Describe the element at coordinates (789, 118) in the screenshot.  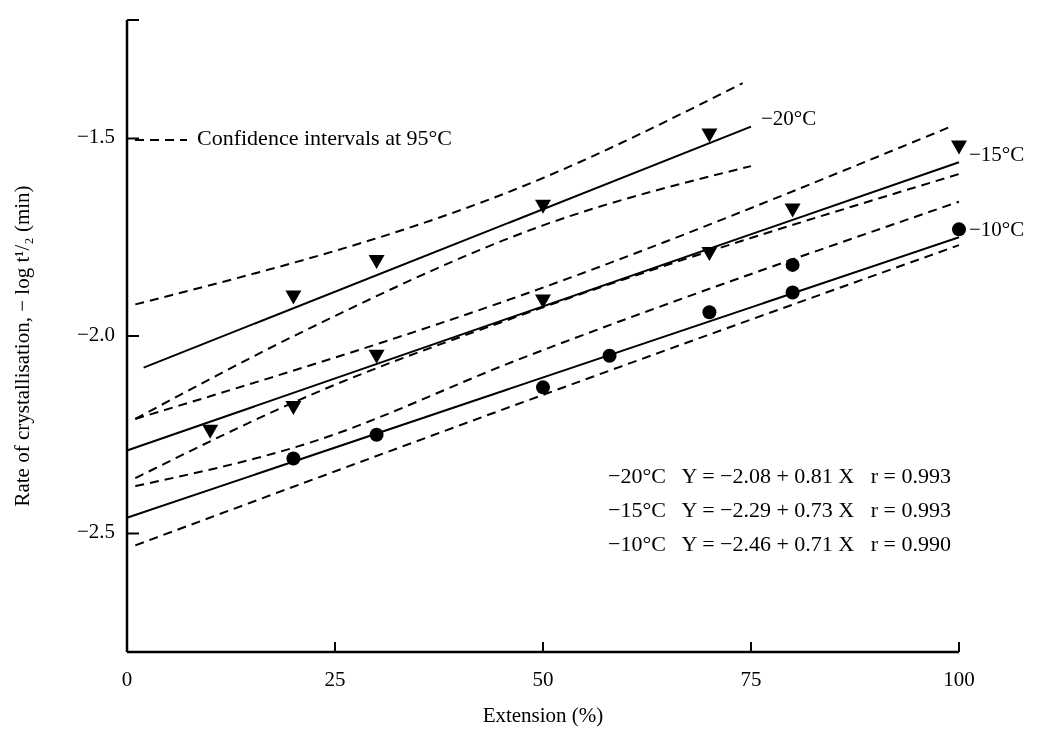
I see `series-label: −20°C` at that location.